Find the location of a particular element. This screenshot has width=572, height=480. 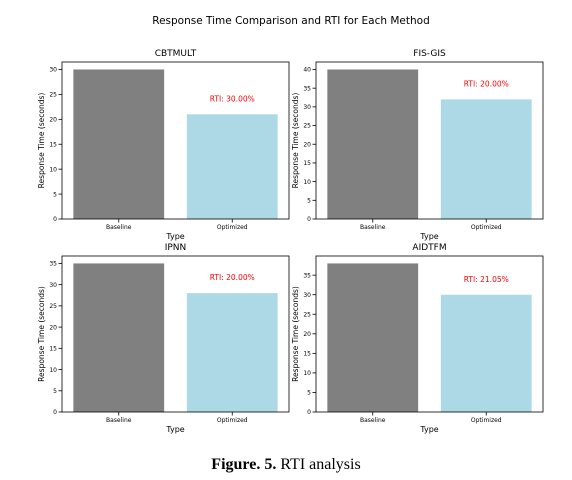

figure-caption: Figure. 5. RTI analysis is located at coordinates (286, 465).